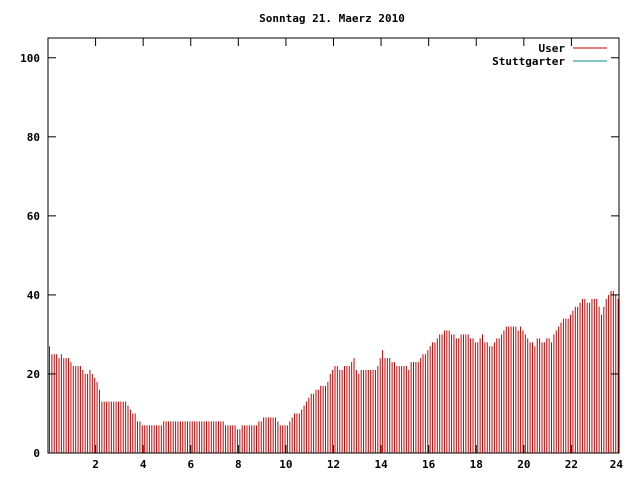 Image resolution: width=640 pixels, height=480 pixels. I want to click on x-tick-label: 12, so click(333, 464).